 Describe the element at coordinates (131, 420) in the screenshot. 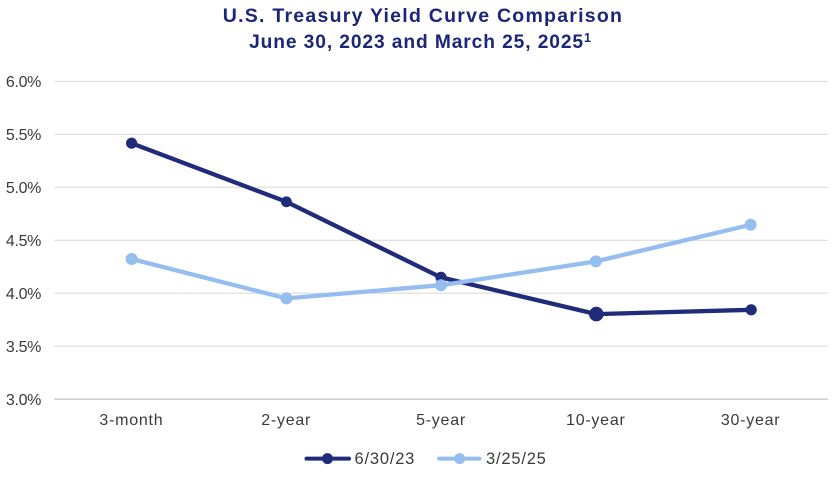

I see `svg-text: 3-month` at that location.